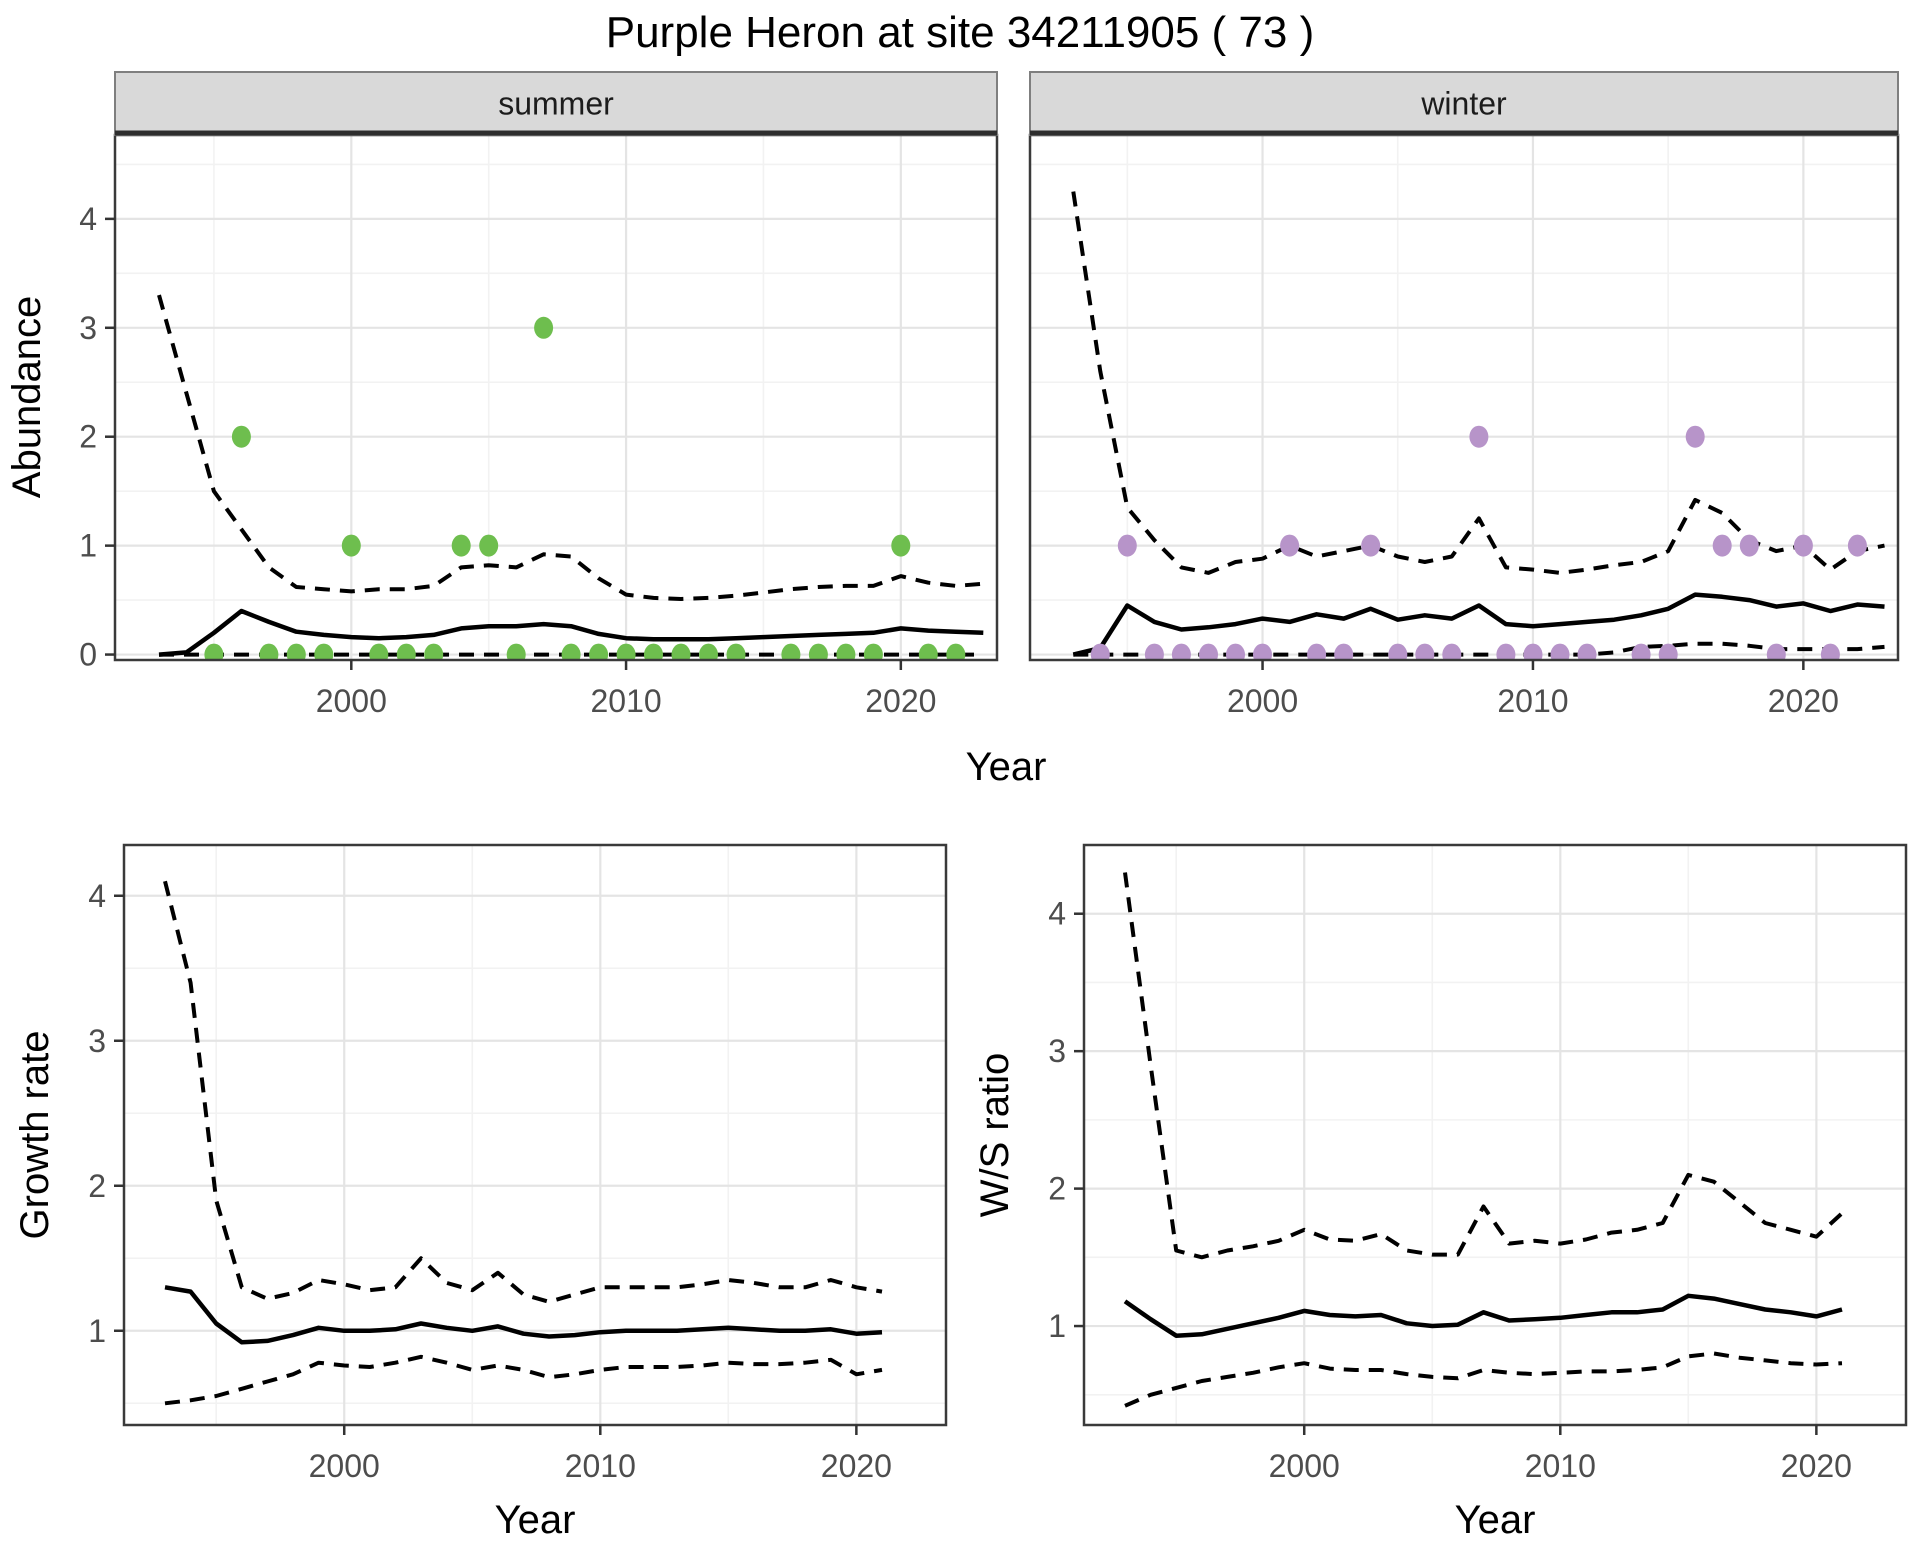  I want to click on facet-label-winter: winter, so click(1463, 104).